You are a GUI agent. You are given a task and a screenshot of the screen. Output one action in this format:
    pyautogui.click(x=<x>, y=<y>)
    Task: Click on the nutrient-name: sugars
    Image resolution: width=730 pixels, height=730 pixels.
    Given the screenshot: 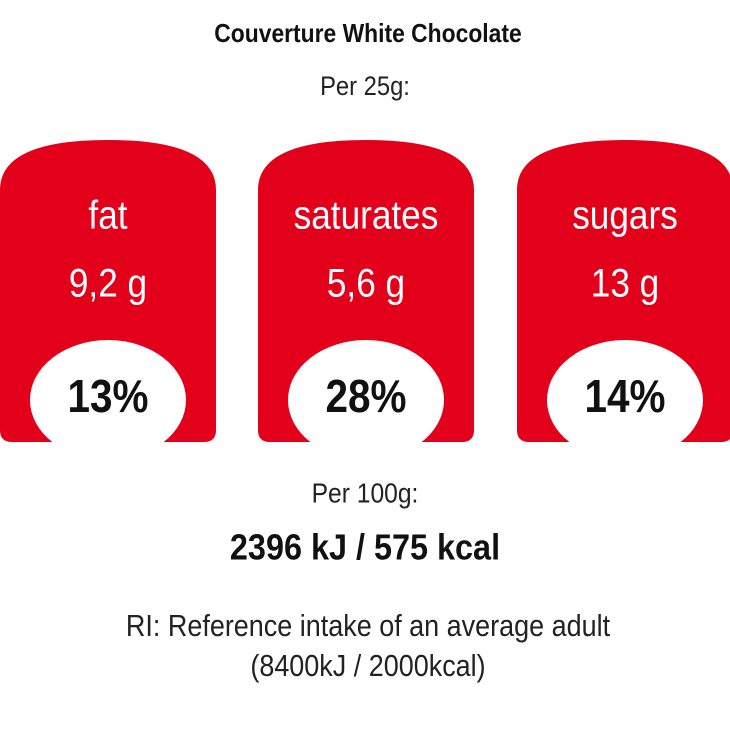 What is the action you would take?
    pyautogui.click(x=625, y=214)
    